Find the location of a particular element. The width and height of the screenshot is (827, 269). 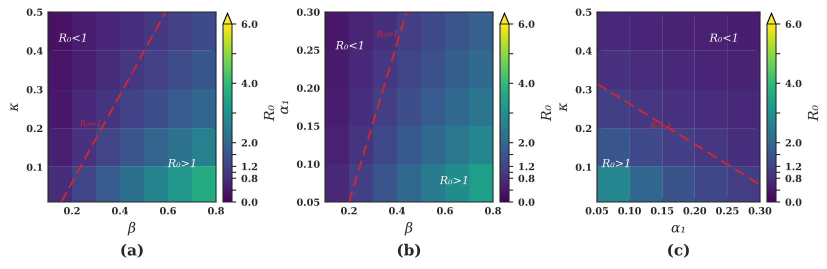

y-tick-label: 0.30 is located at coordinates (308, 12).